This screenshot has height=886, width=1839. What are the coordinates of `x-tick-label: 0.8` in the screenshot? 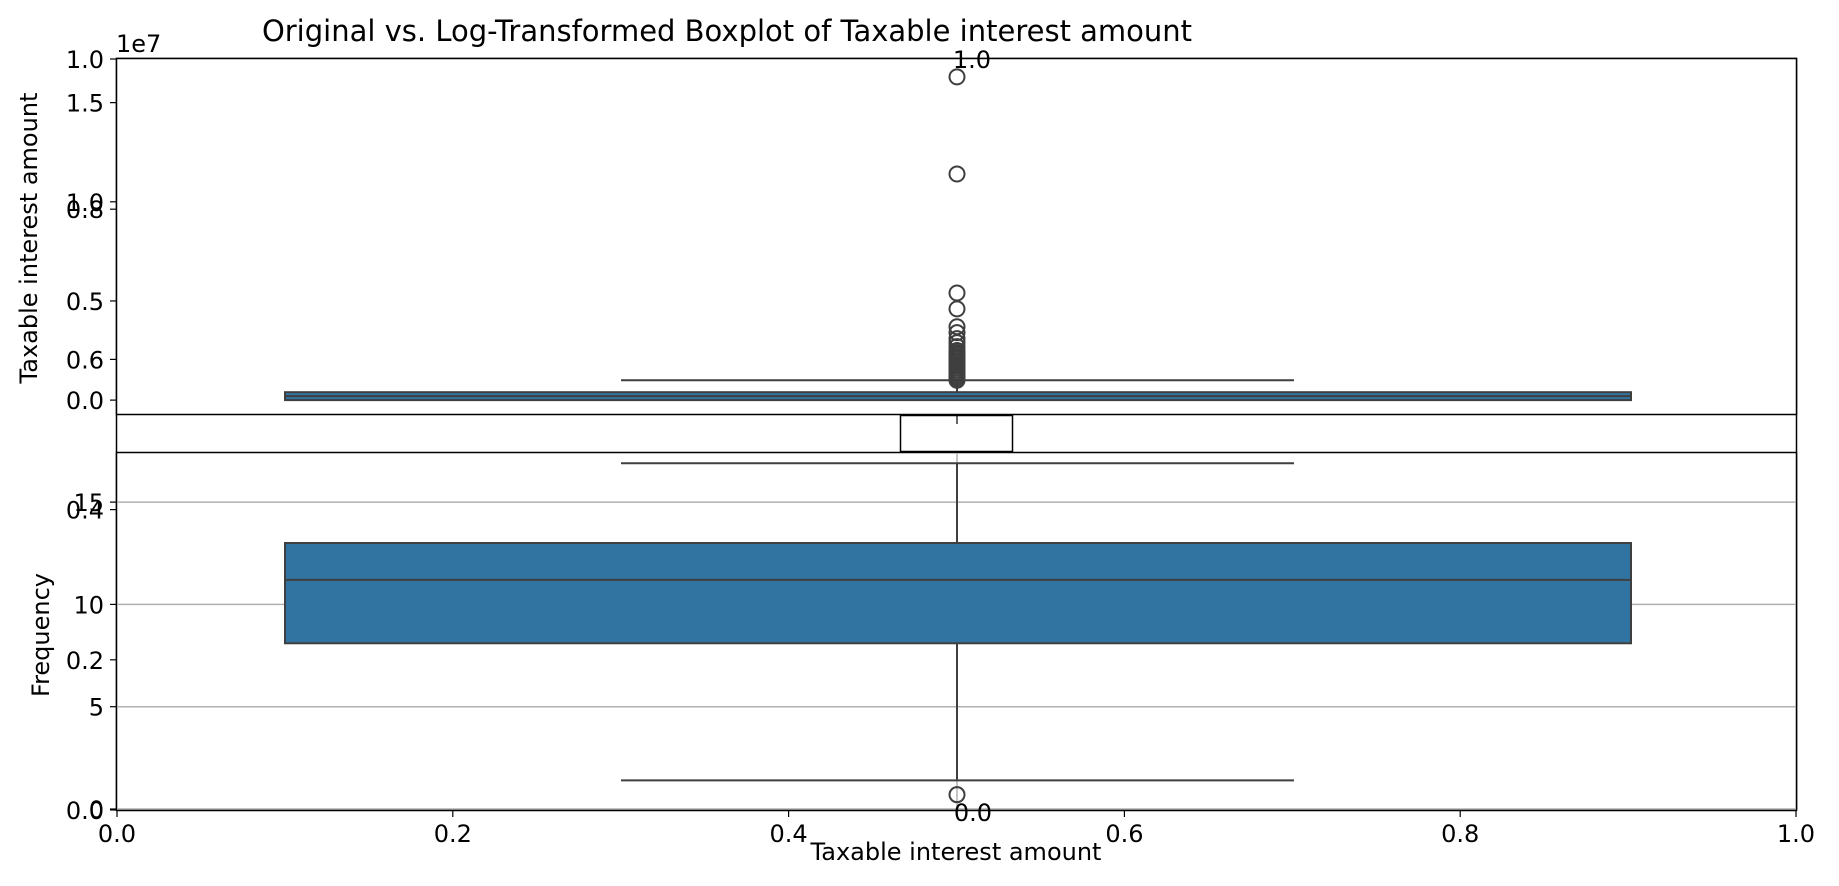 It's located at (1460, 834).